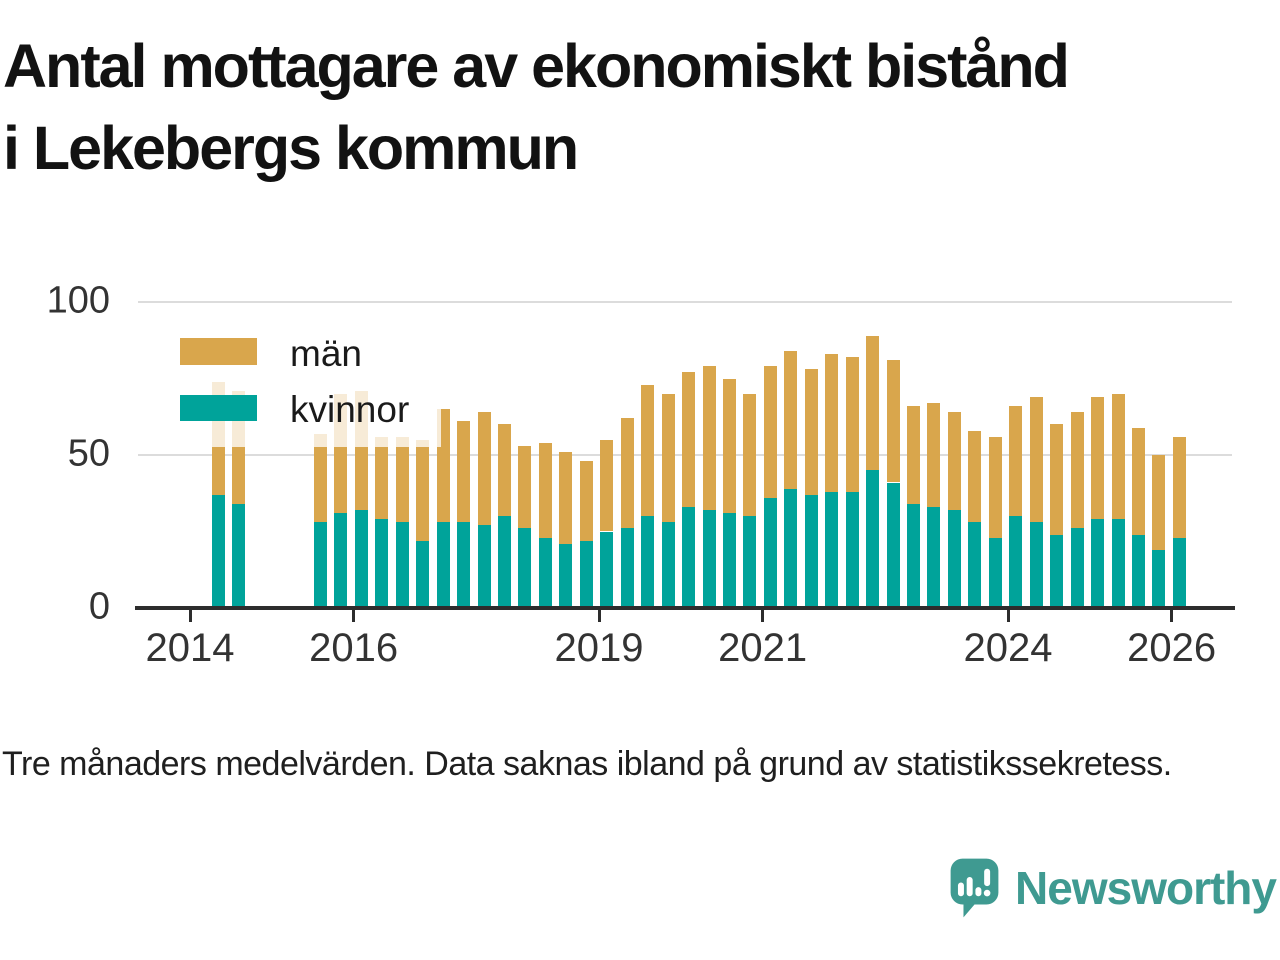 Image resolution: width=1280 pixels, height=960 pixels. Describe the element at coordinates (78, 300) in the screenshot. I see `y-tick-label-100: 100` at that location.